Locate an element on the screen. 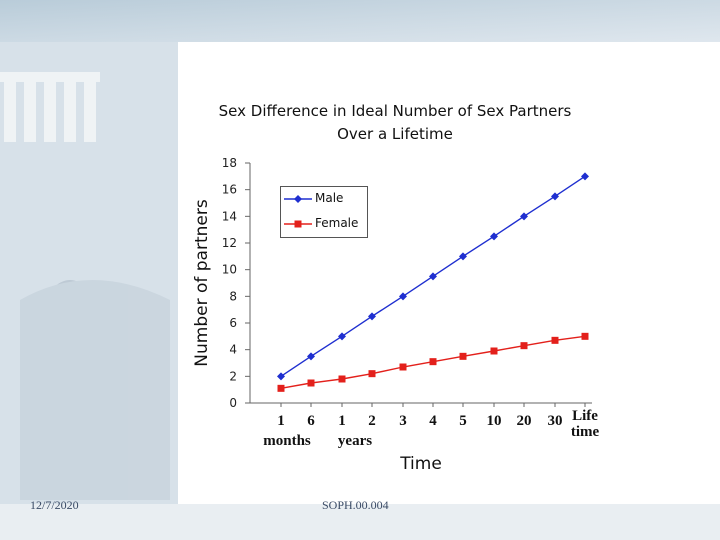 This screenshot has width=720, height=540. x-tick-label: 30 is located at coordinates (555, 421).